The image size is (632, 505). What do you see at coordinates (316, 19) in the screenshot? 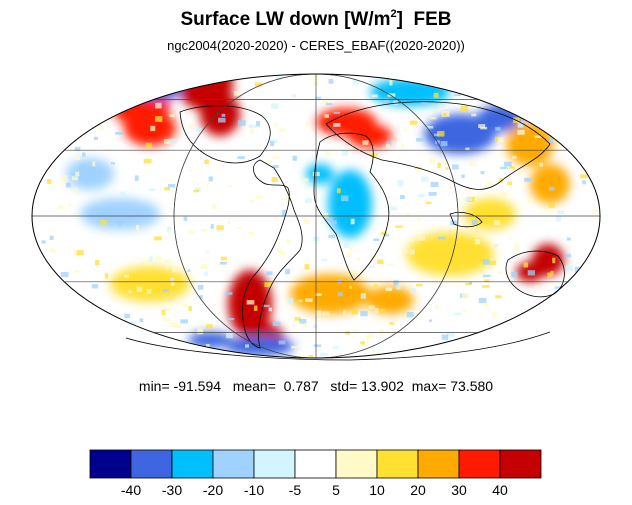
I see `plot-title: Surface LW down [W/m2] FEB` at bounding box center [316, 19].